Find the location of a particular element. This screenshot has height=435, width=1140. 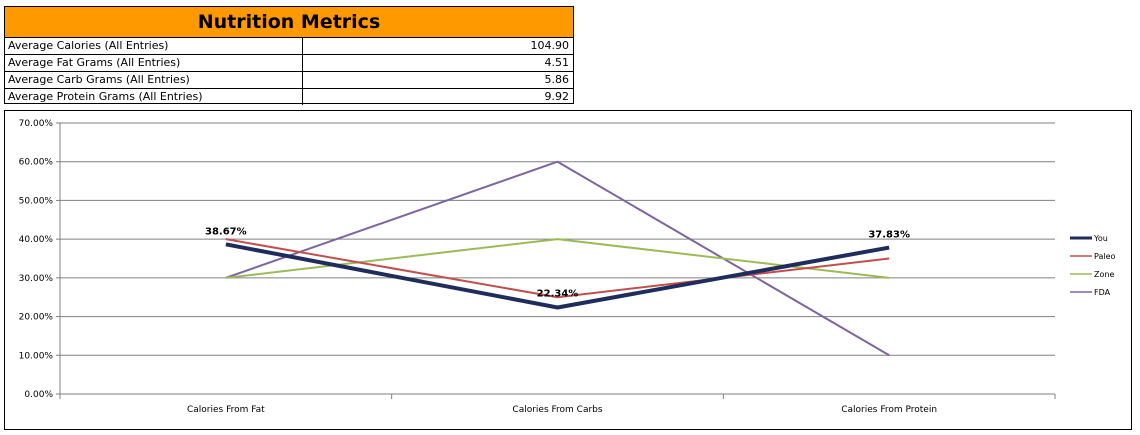

x-tick-label: Calories From Carbs is located at coordinates (557, 410).